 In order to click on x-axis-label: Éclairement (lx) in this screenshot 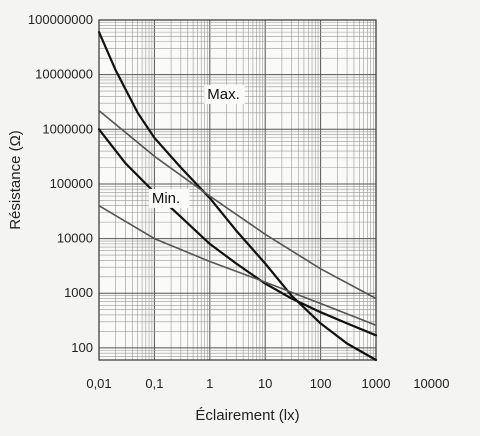, I will do `click(247, 415)`.